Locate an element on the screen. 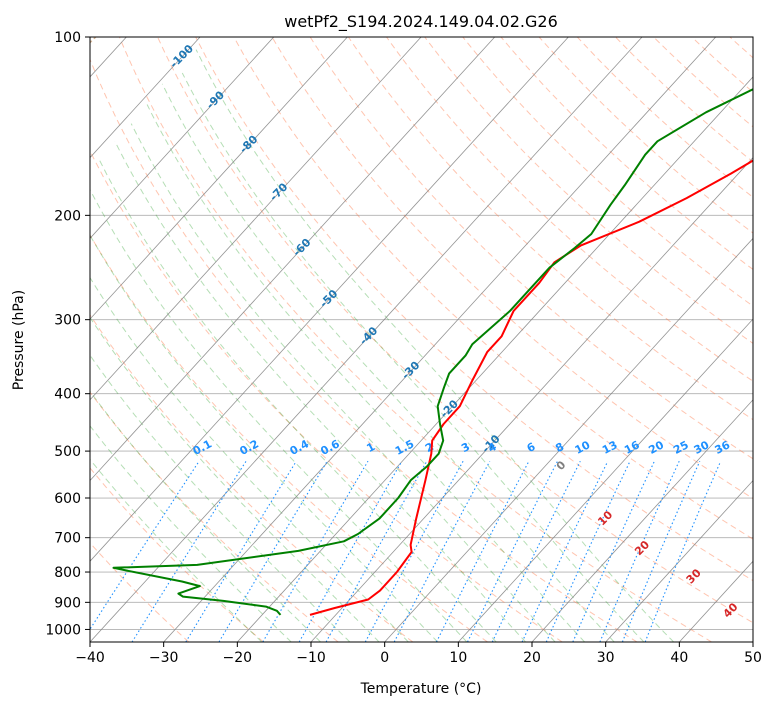 This screenshot has width=775, height=708. mixing-ratio-label: 0.1 is located at coordinates (202, 447).